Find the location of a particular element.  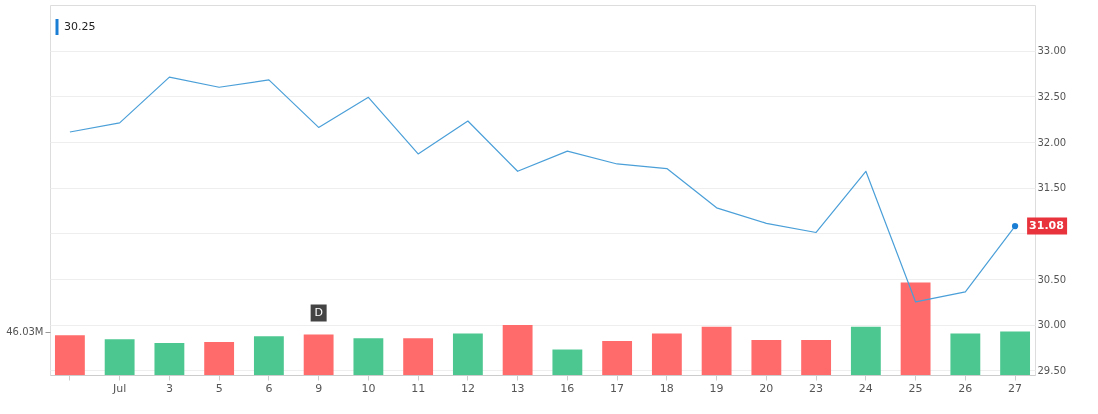

annotation: 31.08 is located at coordinates (1046, 226).